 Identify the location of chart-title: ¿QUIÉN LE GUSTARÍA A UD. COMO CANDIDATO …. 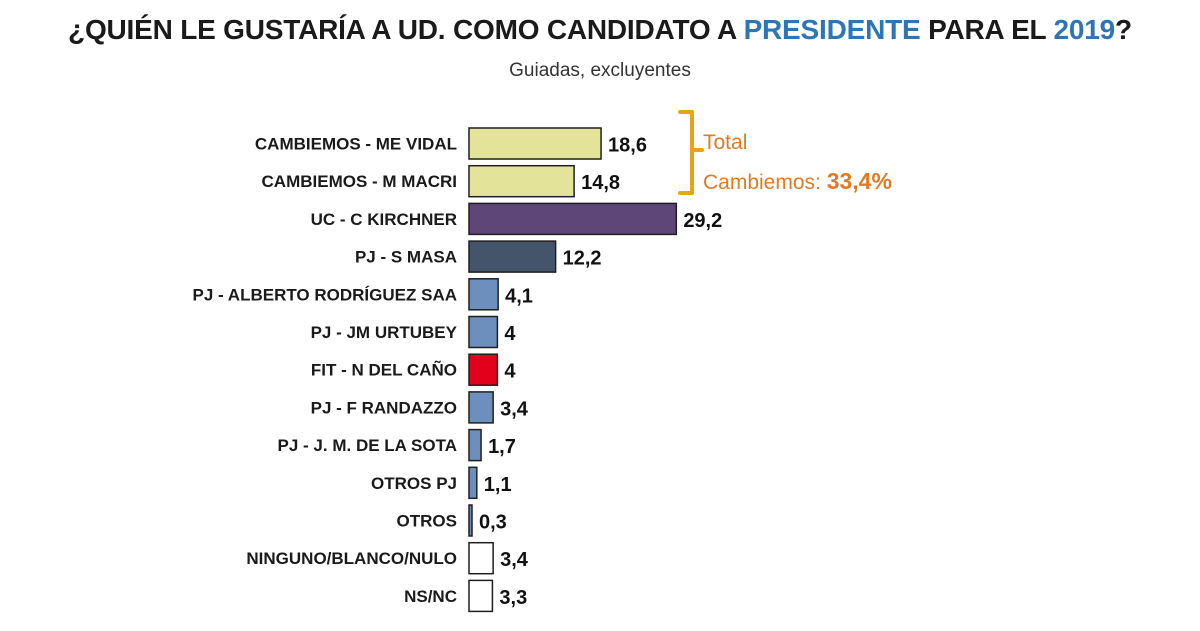
(600, 30).